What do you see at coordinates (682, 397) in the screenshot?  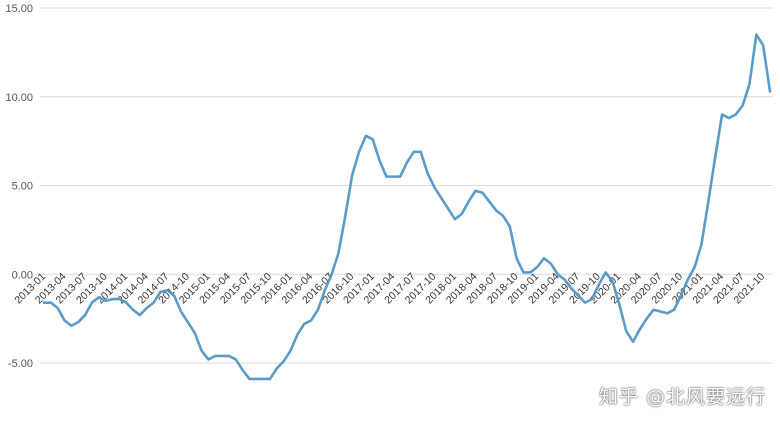 I see `watermark-text: 知乎 @北风要远行` at bounding box center [682, 397].